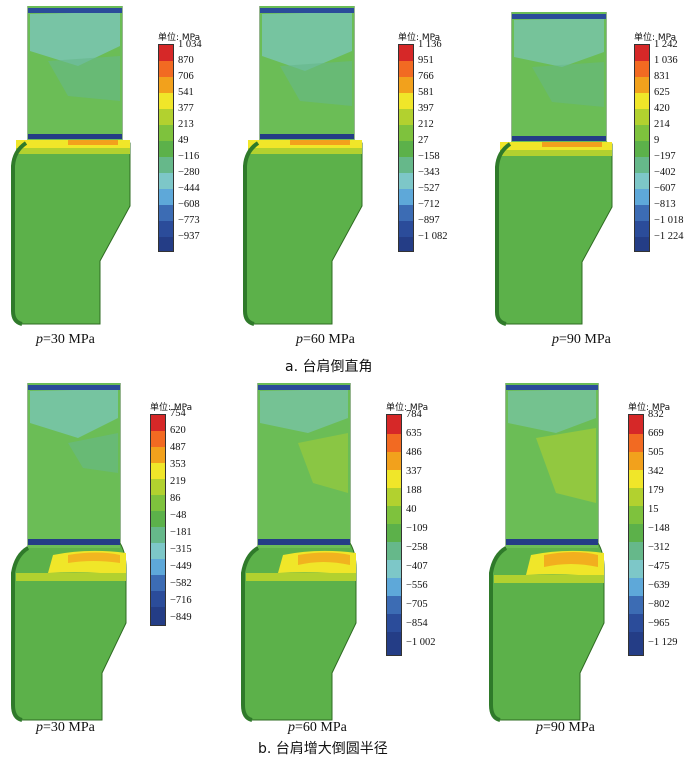 This screenshot has height=758, width=700. I want to click on legend-tick: −181, so click(181, 532).